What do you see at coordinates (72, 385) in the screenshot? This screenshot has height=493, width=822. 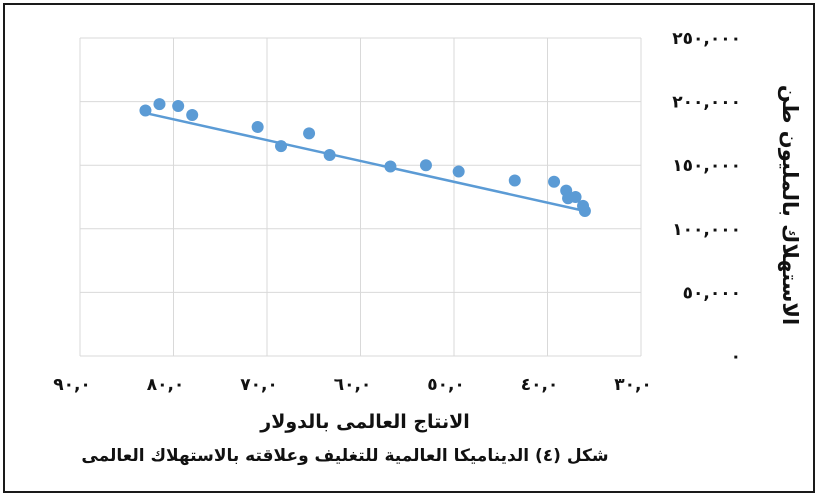 I see `x-tick-label: ٩٠,٠` at bounding box center [72, 385].